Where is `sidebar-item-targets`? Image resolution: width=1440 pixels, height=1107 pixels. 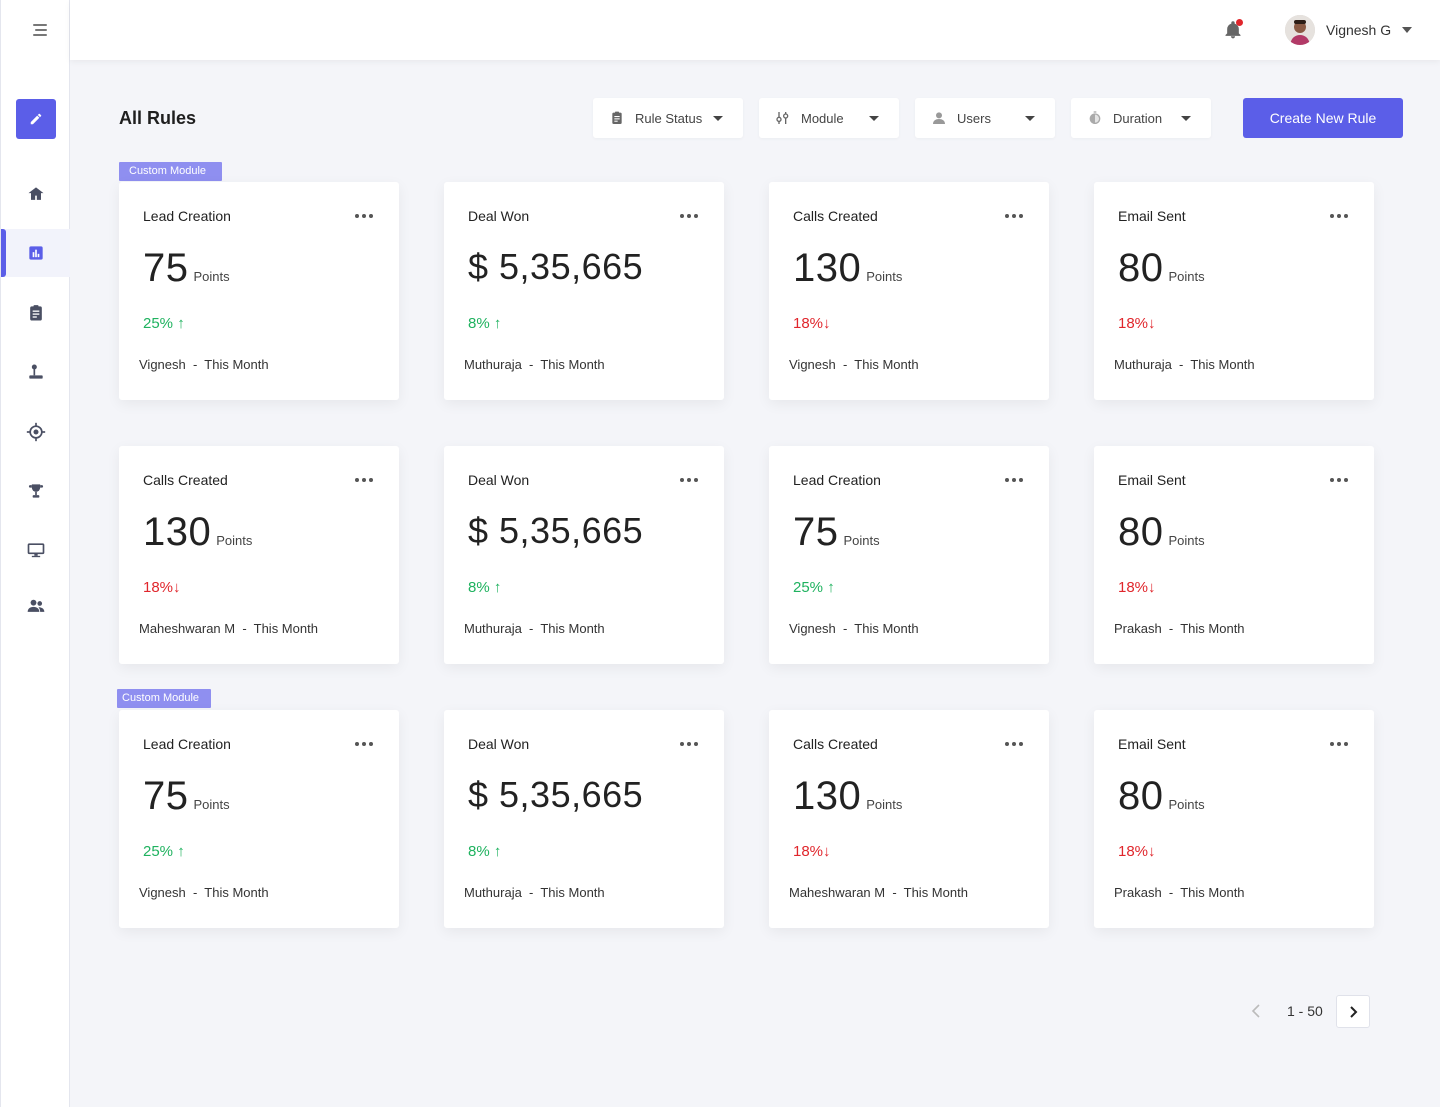 sidebar-item-targets is located at coordinates (35, 432).